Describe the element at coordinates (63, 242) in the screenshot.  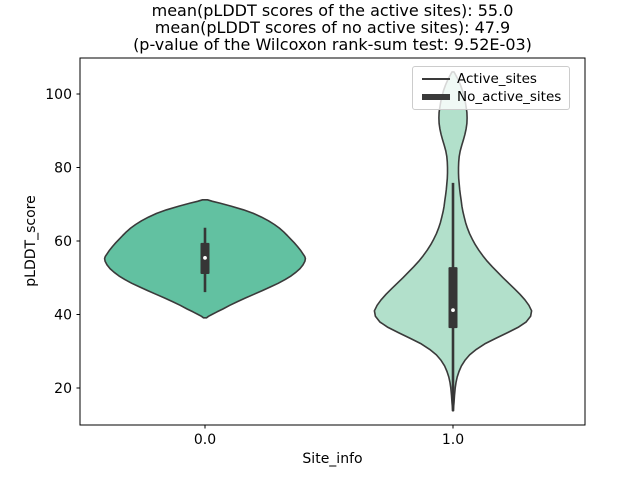
I see `y-tick-label: 60` at that location.